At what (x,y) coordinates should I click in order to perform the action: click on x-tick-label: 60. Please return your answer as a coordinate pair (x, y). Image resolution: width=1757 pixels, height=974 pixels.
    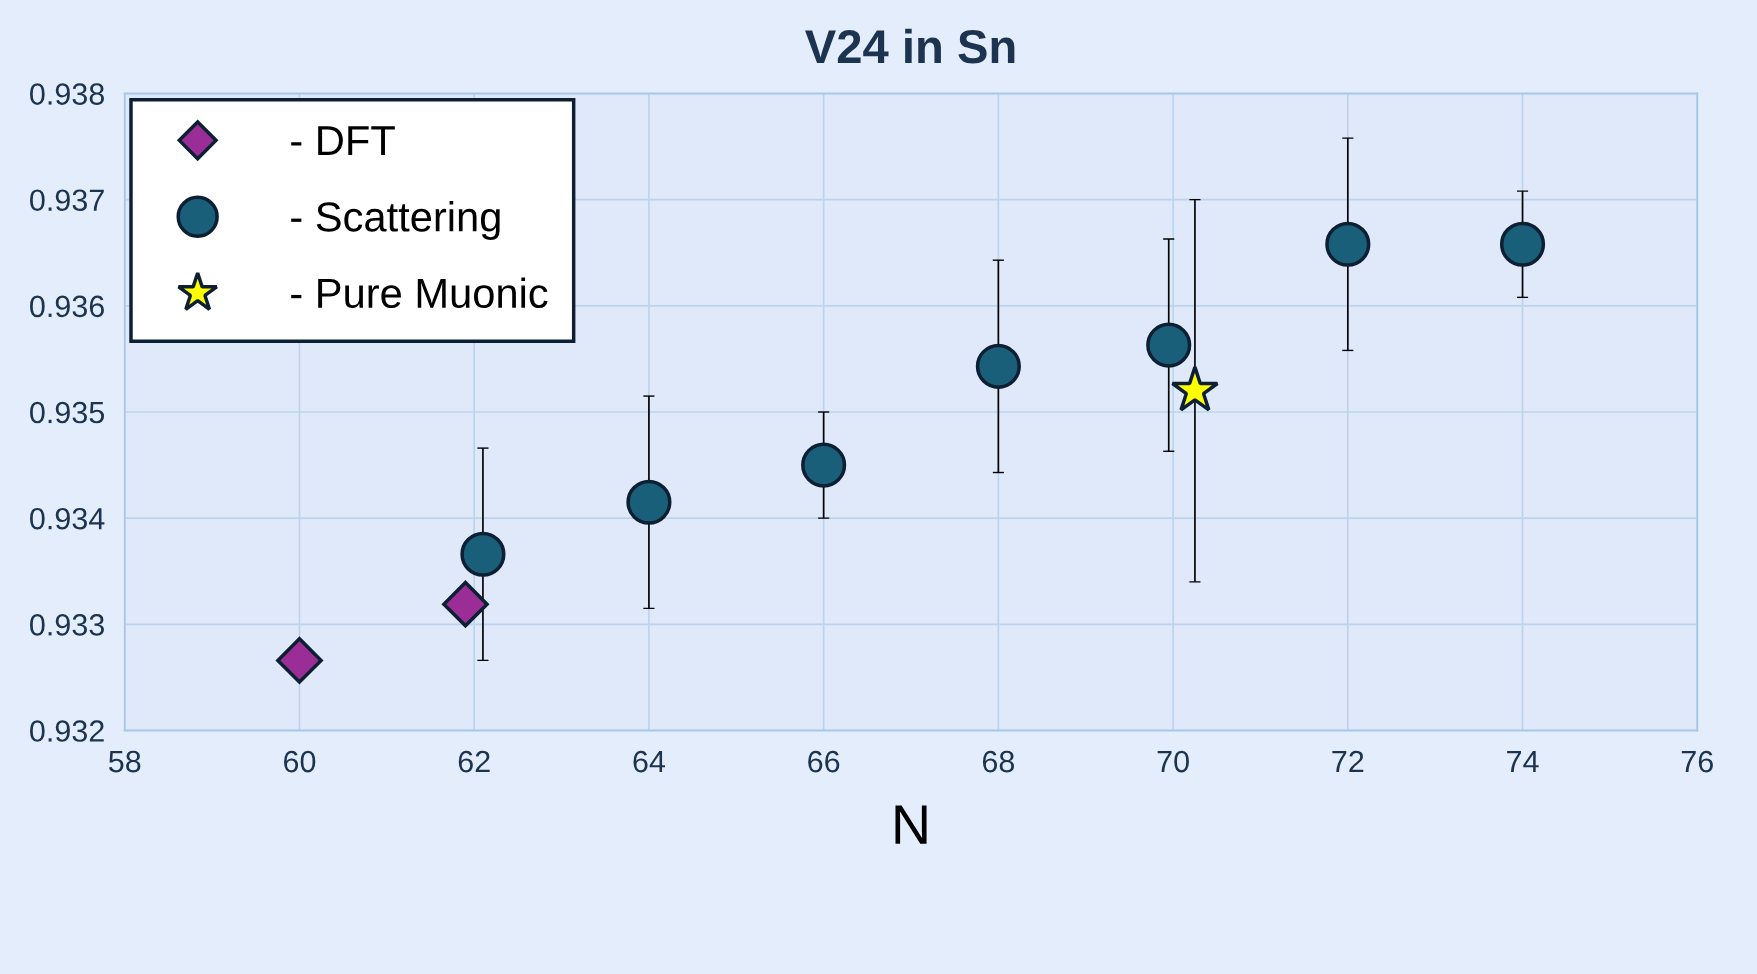
    Looking at the image, I should click on (300, 761).